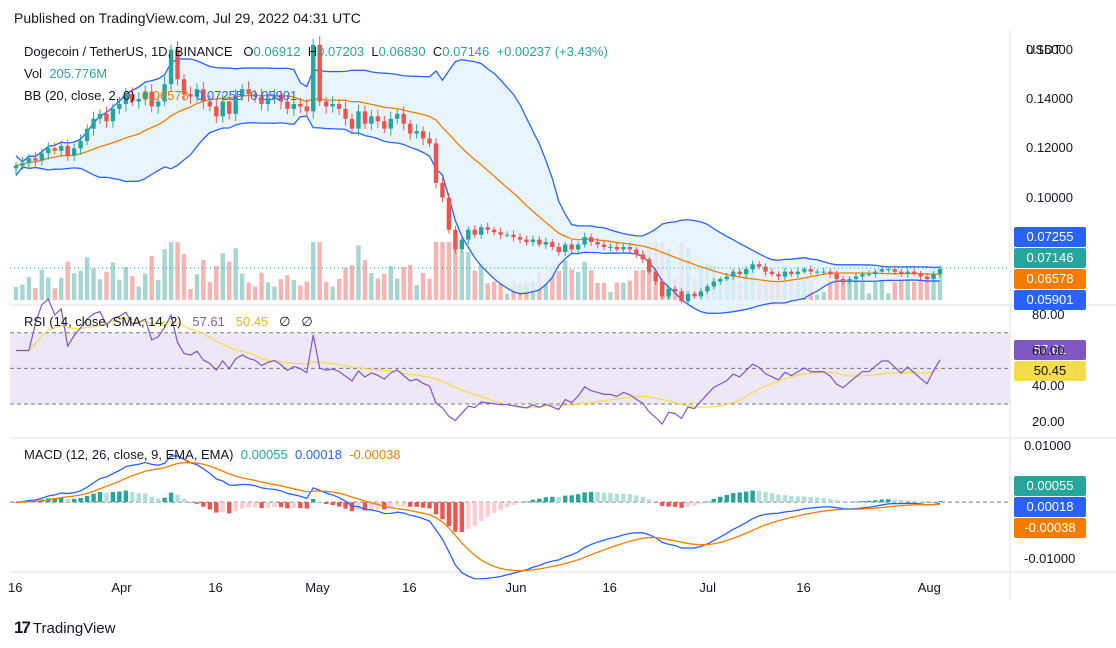 The height and width of the screenshot is (648, 1116). I want to click on rsi-extra-2: ∅, so click(307, 321).